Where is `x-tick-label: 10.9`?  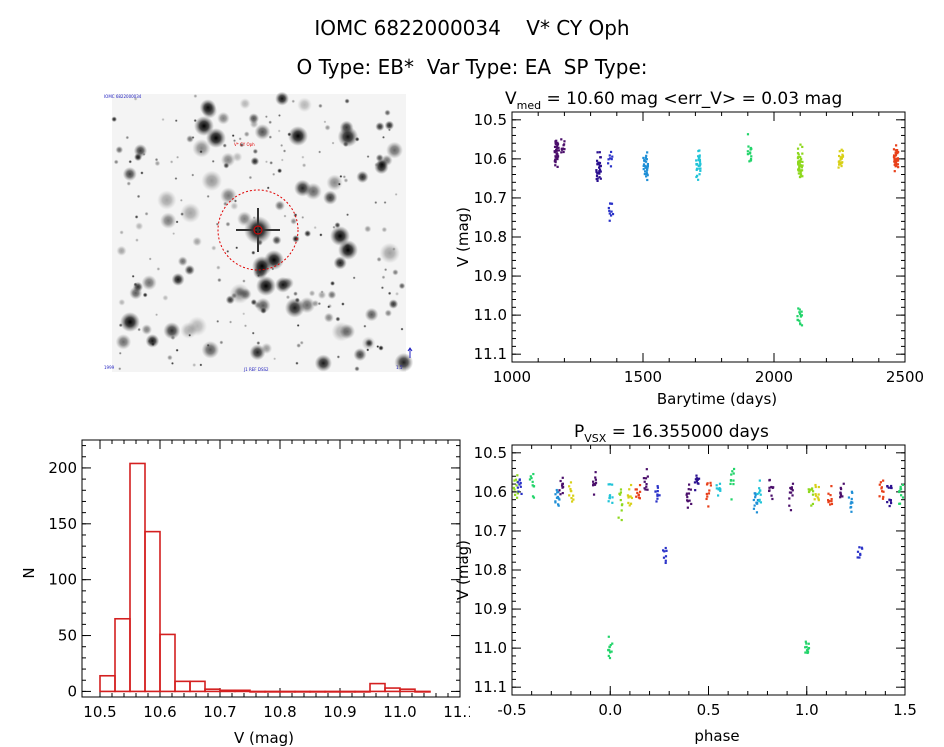 x-tick-label: 10.9 is located at coordinates (339, 712).